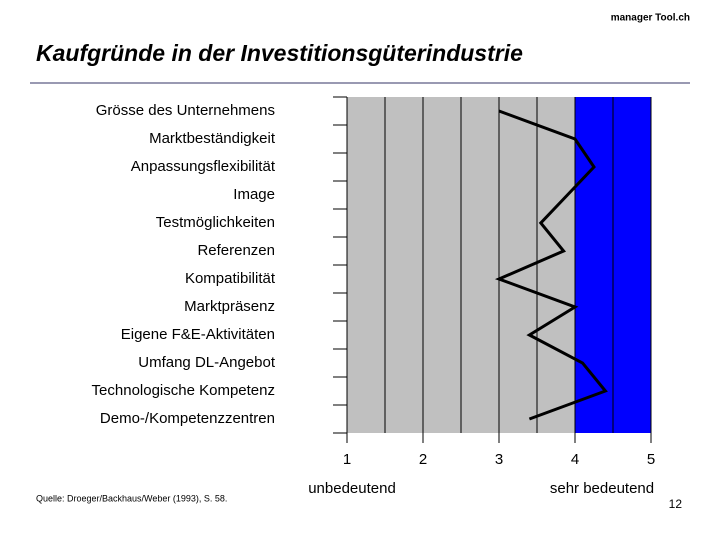  I want to click on header-brand: manager Tool.ch, so click(650, 18).